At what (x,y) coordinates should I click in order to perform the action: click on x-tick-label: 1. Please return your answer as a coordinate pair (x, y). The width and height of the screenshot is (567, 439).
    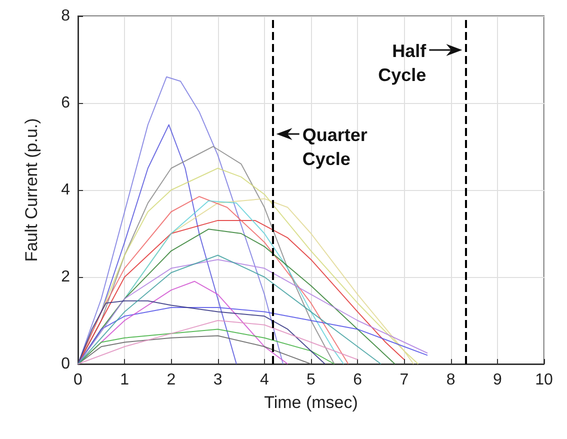
    Looking at the image, I should click on (125, 380).